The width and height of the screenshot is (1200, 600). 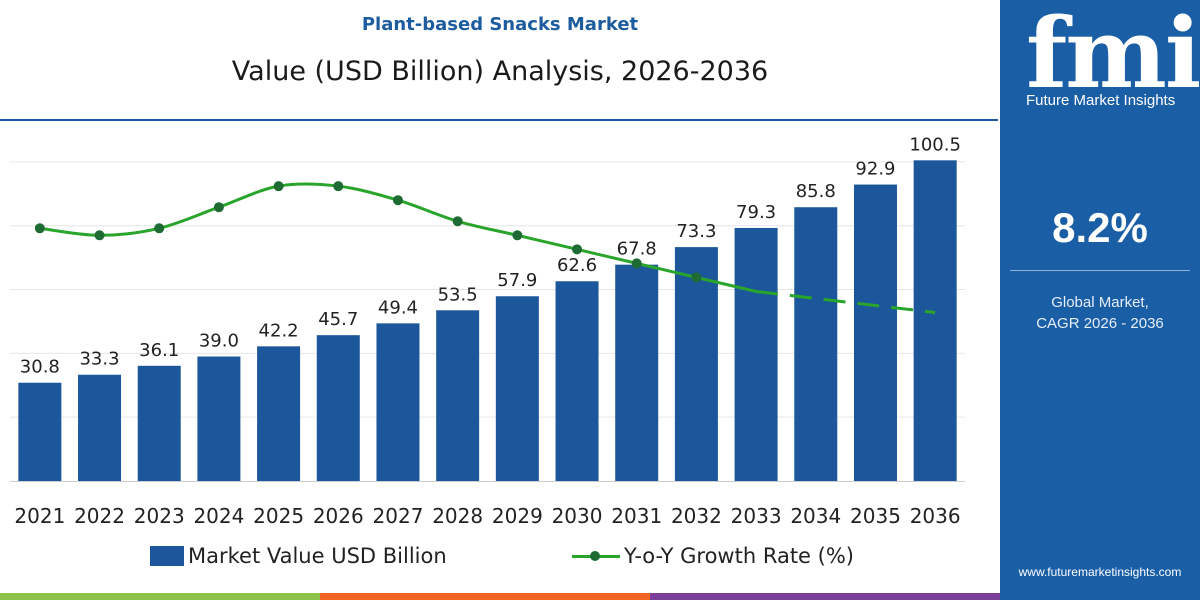 I want to click on growth-point-2021, so click(x=39, y=228).